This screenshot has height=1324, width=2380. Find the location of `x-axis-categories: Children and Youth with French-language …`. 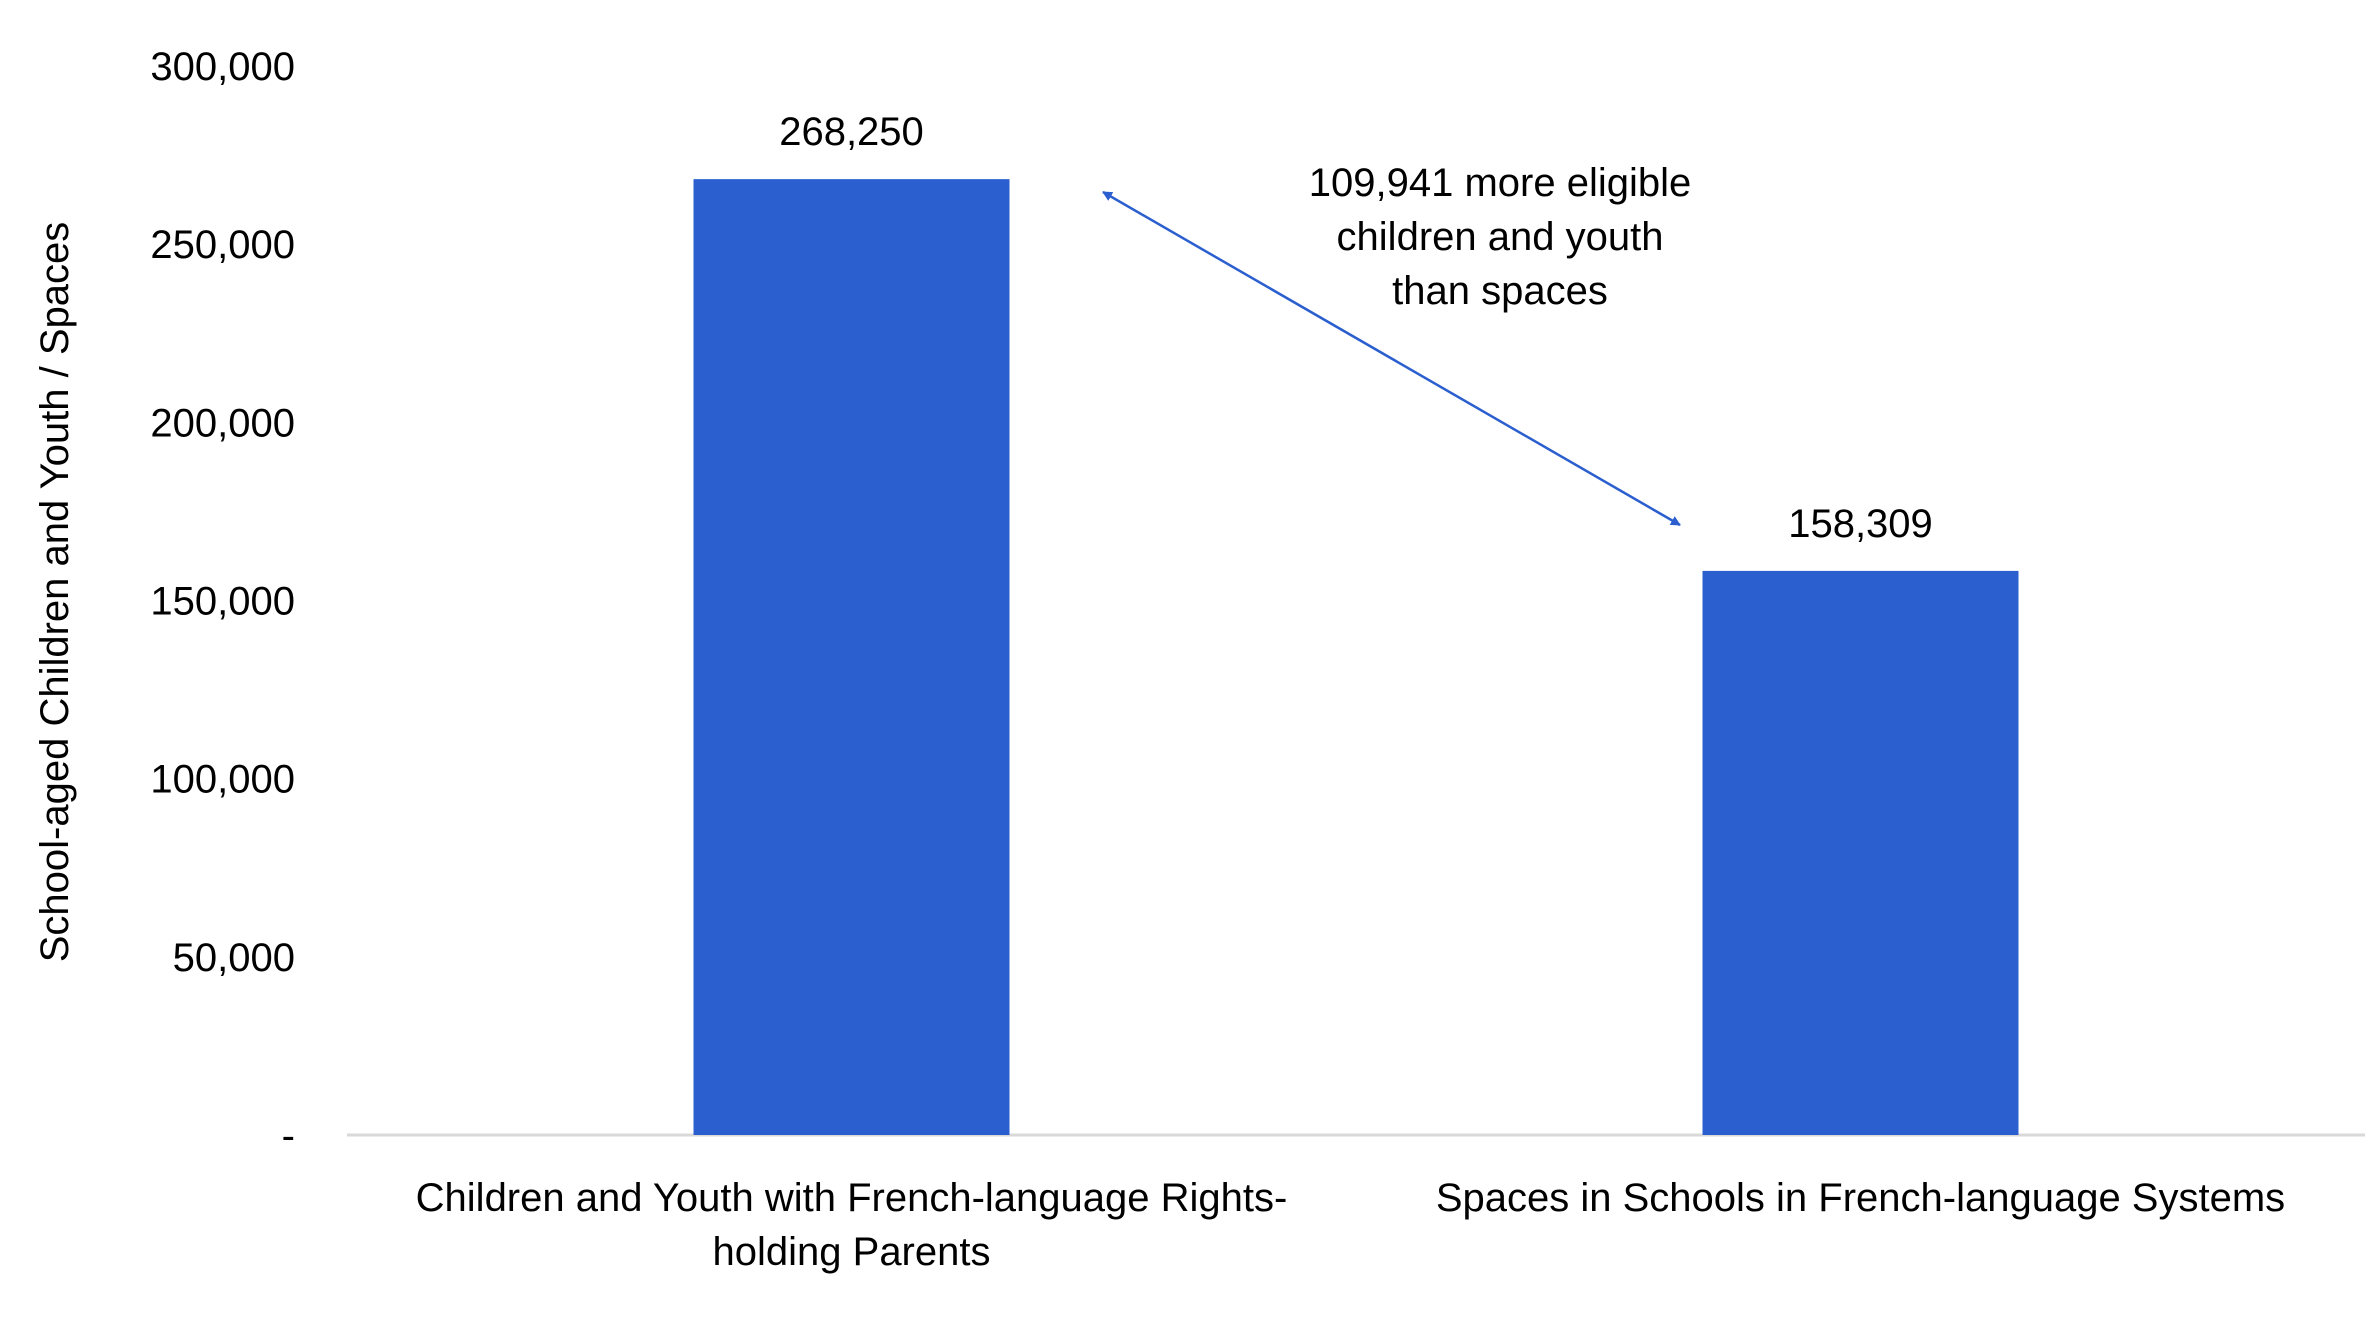

x-axis-categories: Children and Youth with French-language … is located at coordinates (1351, 1225).